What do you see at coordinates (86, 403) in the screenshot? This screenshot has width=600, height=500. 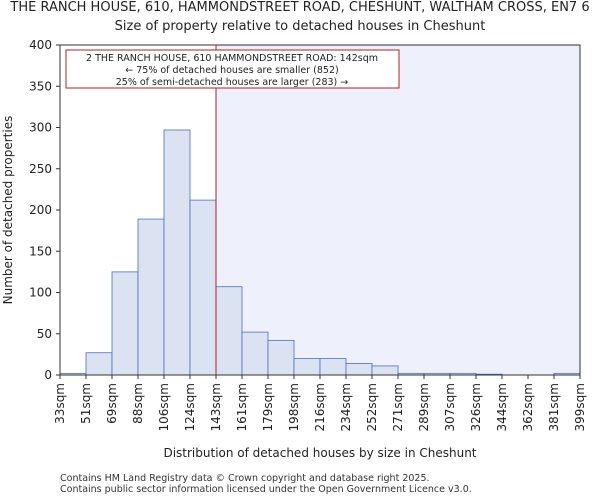 I see `x-tick-label: 51sqm` at bounding box center [86, 403].